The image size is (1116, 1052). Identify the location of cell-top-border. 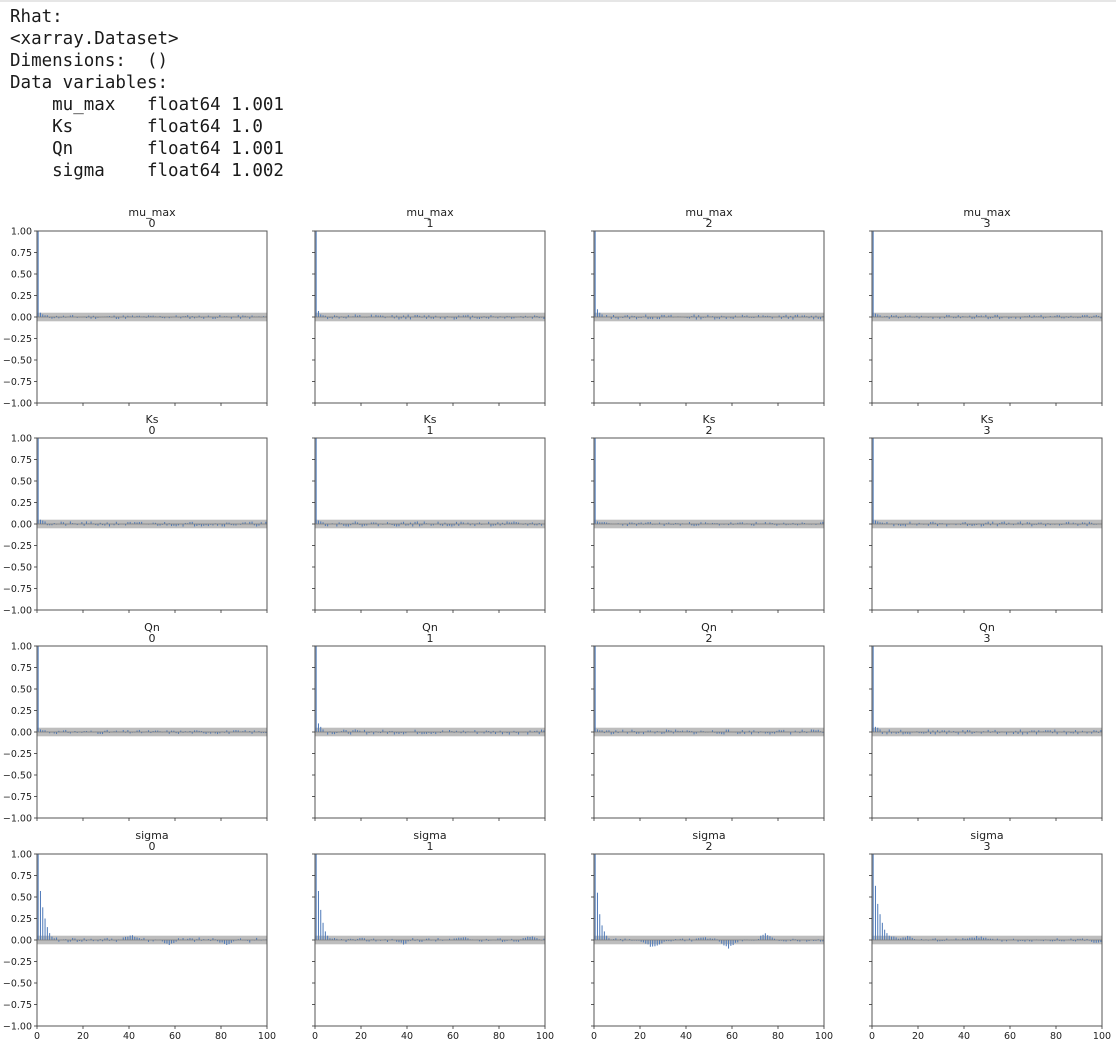
(558, 1).